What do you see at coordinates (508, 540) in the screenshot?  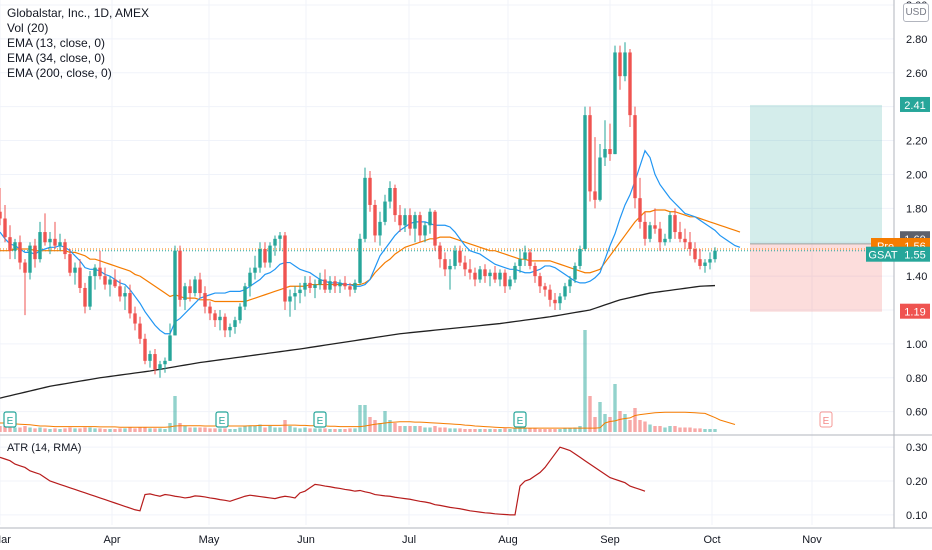 I see `x-tick-label: Aug` at bounding box center [508, 540].